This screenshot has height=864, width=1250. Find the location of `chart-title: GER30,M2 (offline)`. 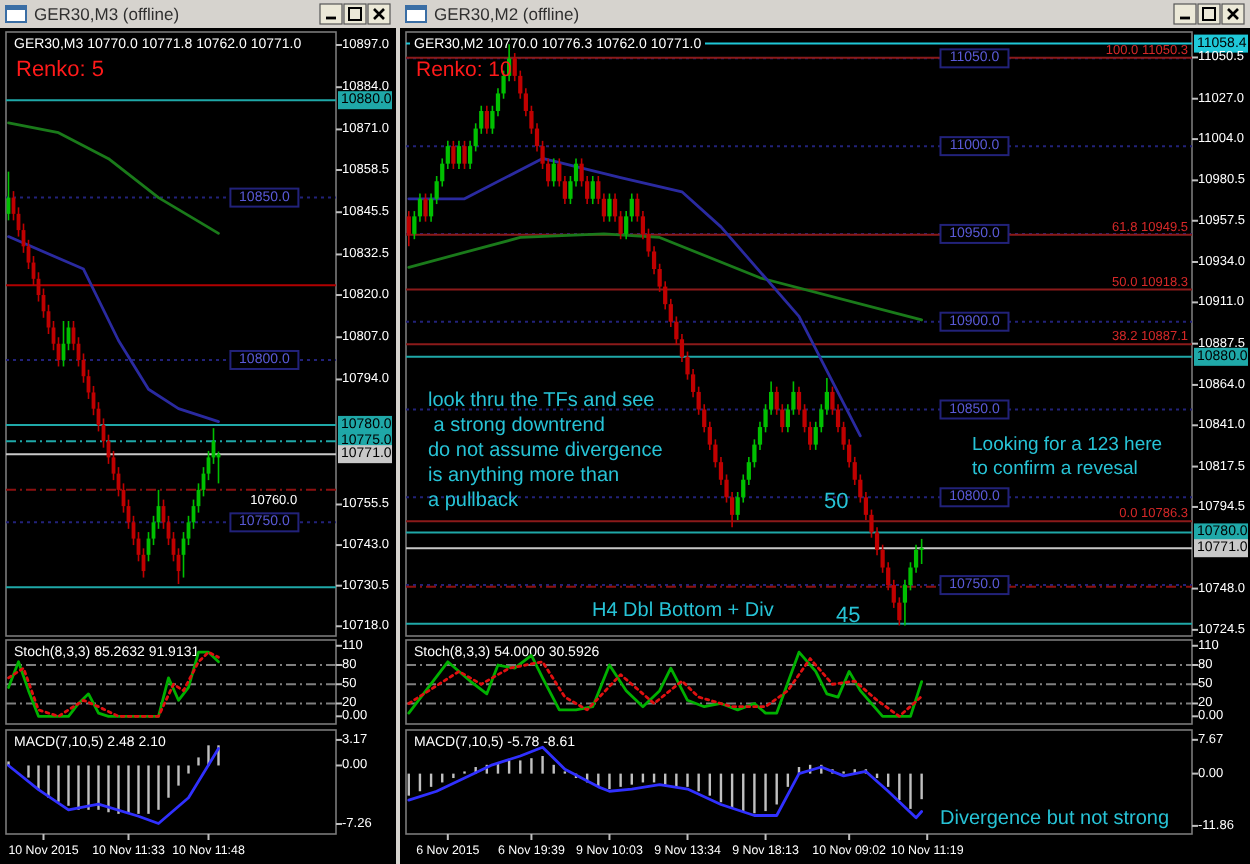

chart-title: GER30,M2 (offline) is located at coordinates (507, 14).